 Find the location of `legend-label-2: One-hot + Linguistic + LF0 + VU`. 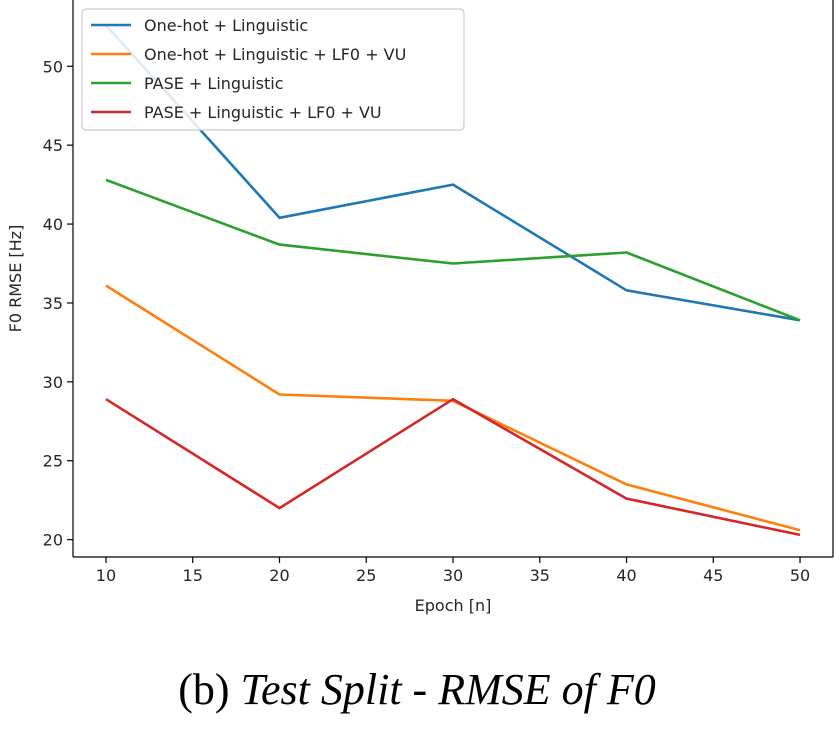

legend-label-2: One-hot + Linguistic + LF0 + VU is located at coordinates (275, 54).